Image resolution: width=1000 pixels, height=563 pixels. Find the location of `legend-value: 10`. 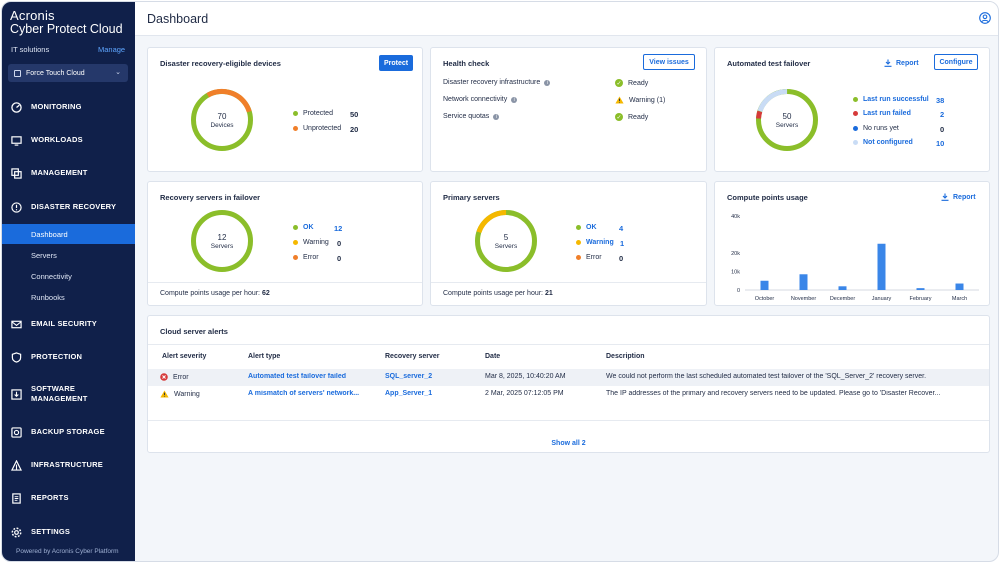

legend-value: 10 is located at coordinates (940, 143).